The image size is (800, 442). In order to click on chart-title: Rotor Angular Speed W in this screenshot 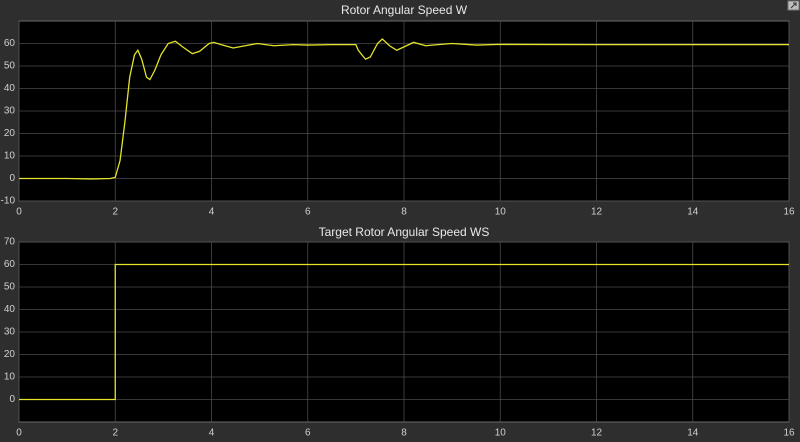, I will do `click(404, 10)`.